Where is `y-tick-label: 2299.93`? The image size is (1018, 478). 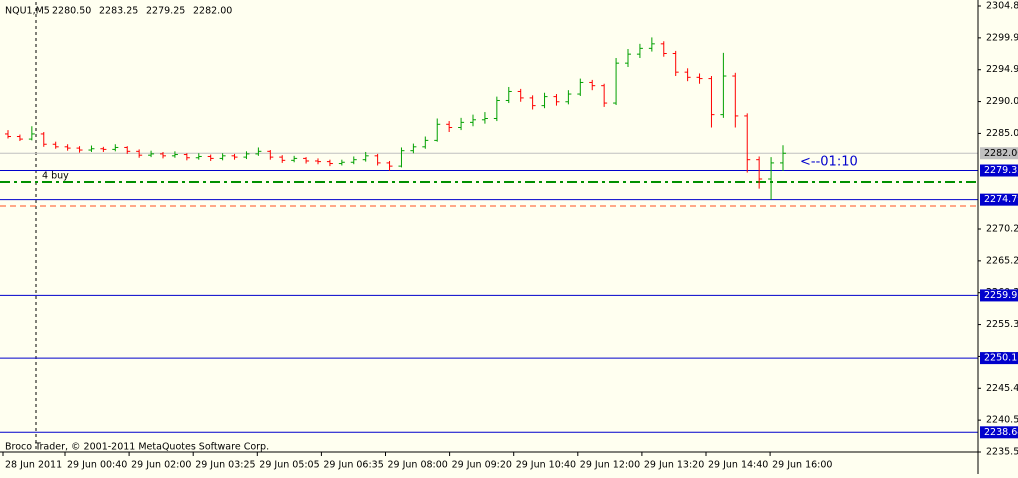
y-tick-label: 2299.93 is located at coordinates (1002, 37).